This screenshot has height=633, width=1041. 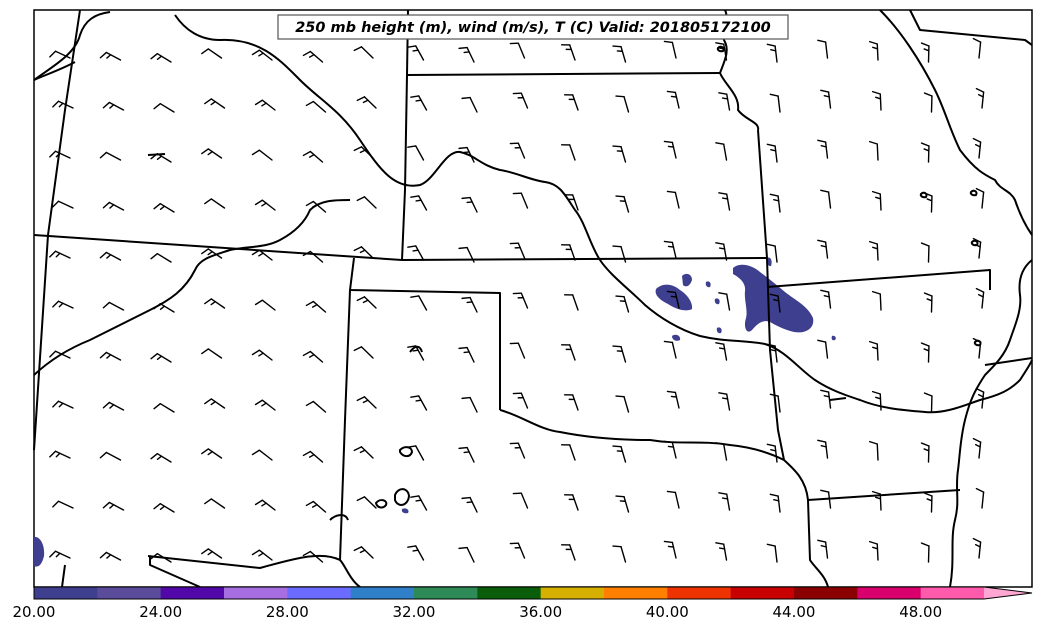 I want to click on boundary-arkansas-north, so click(x=878, y=279).